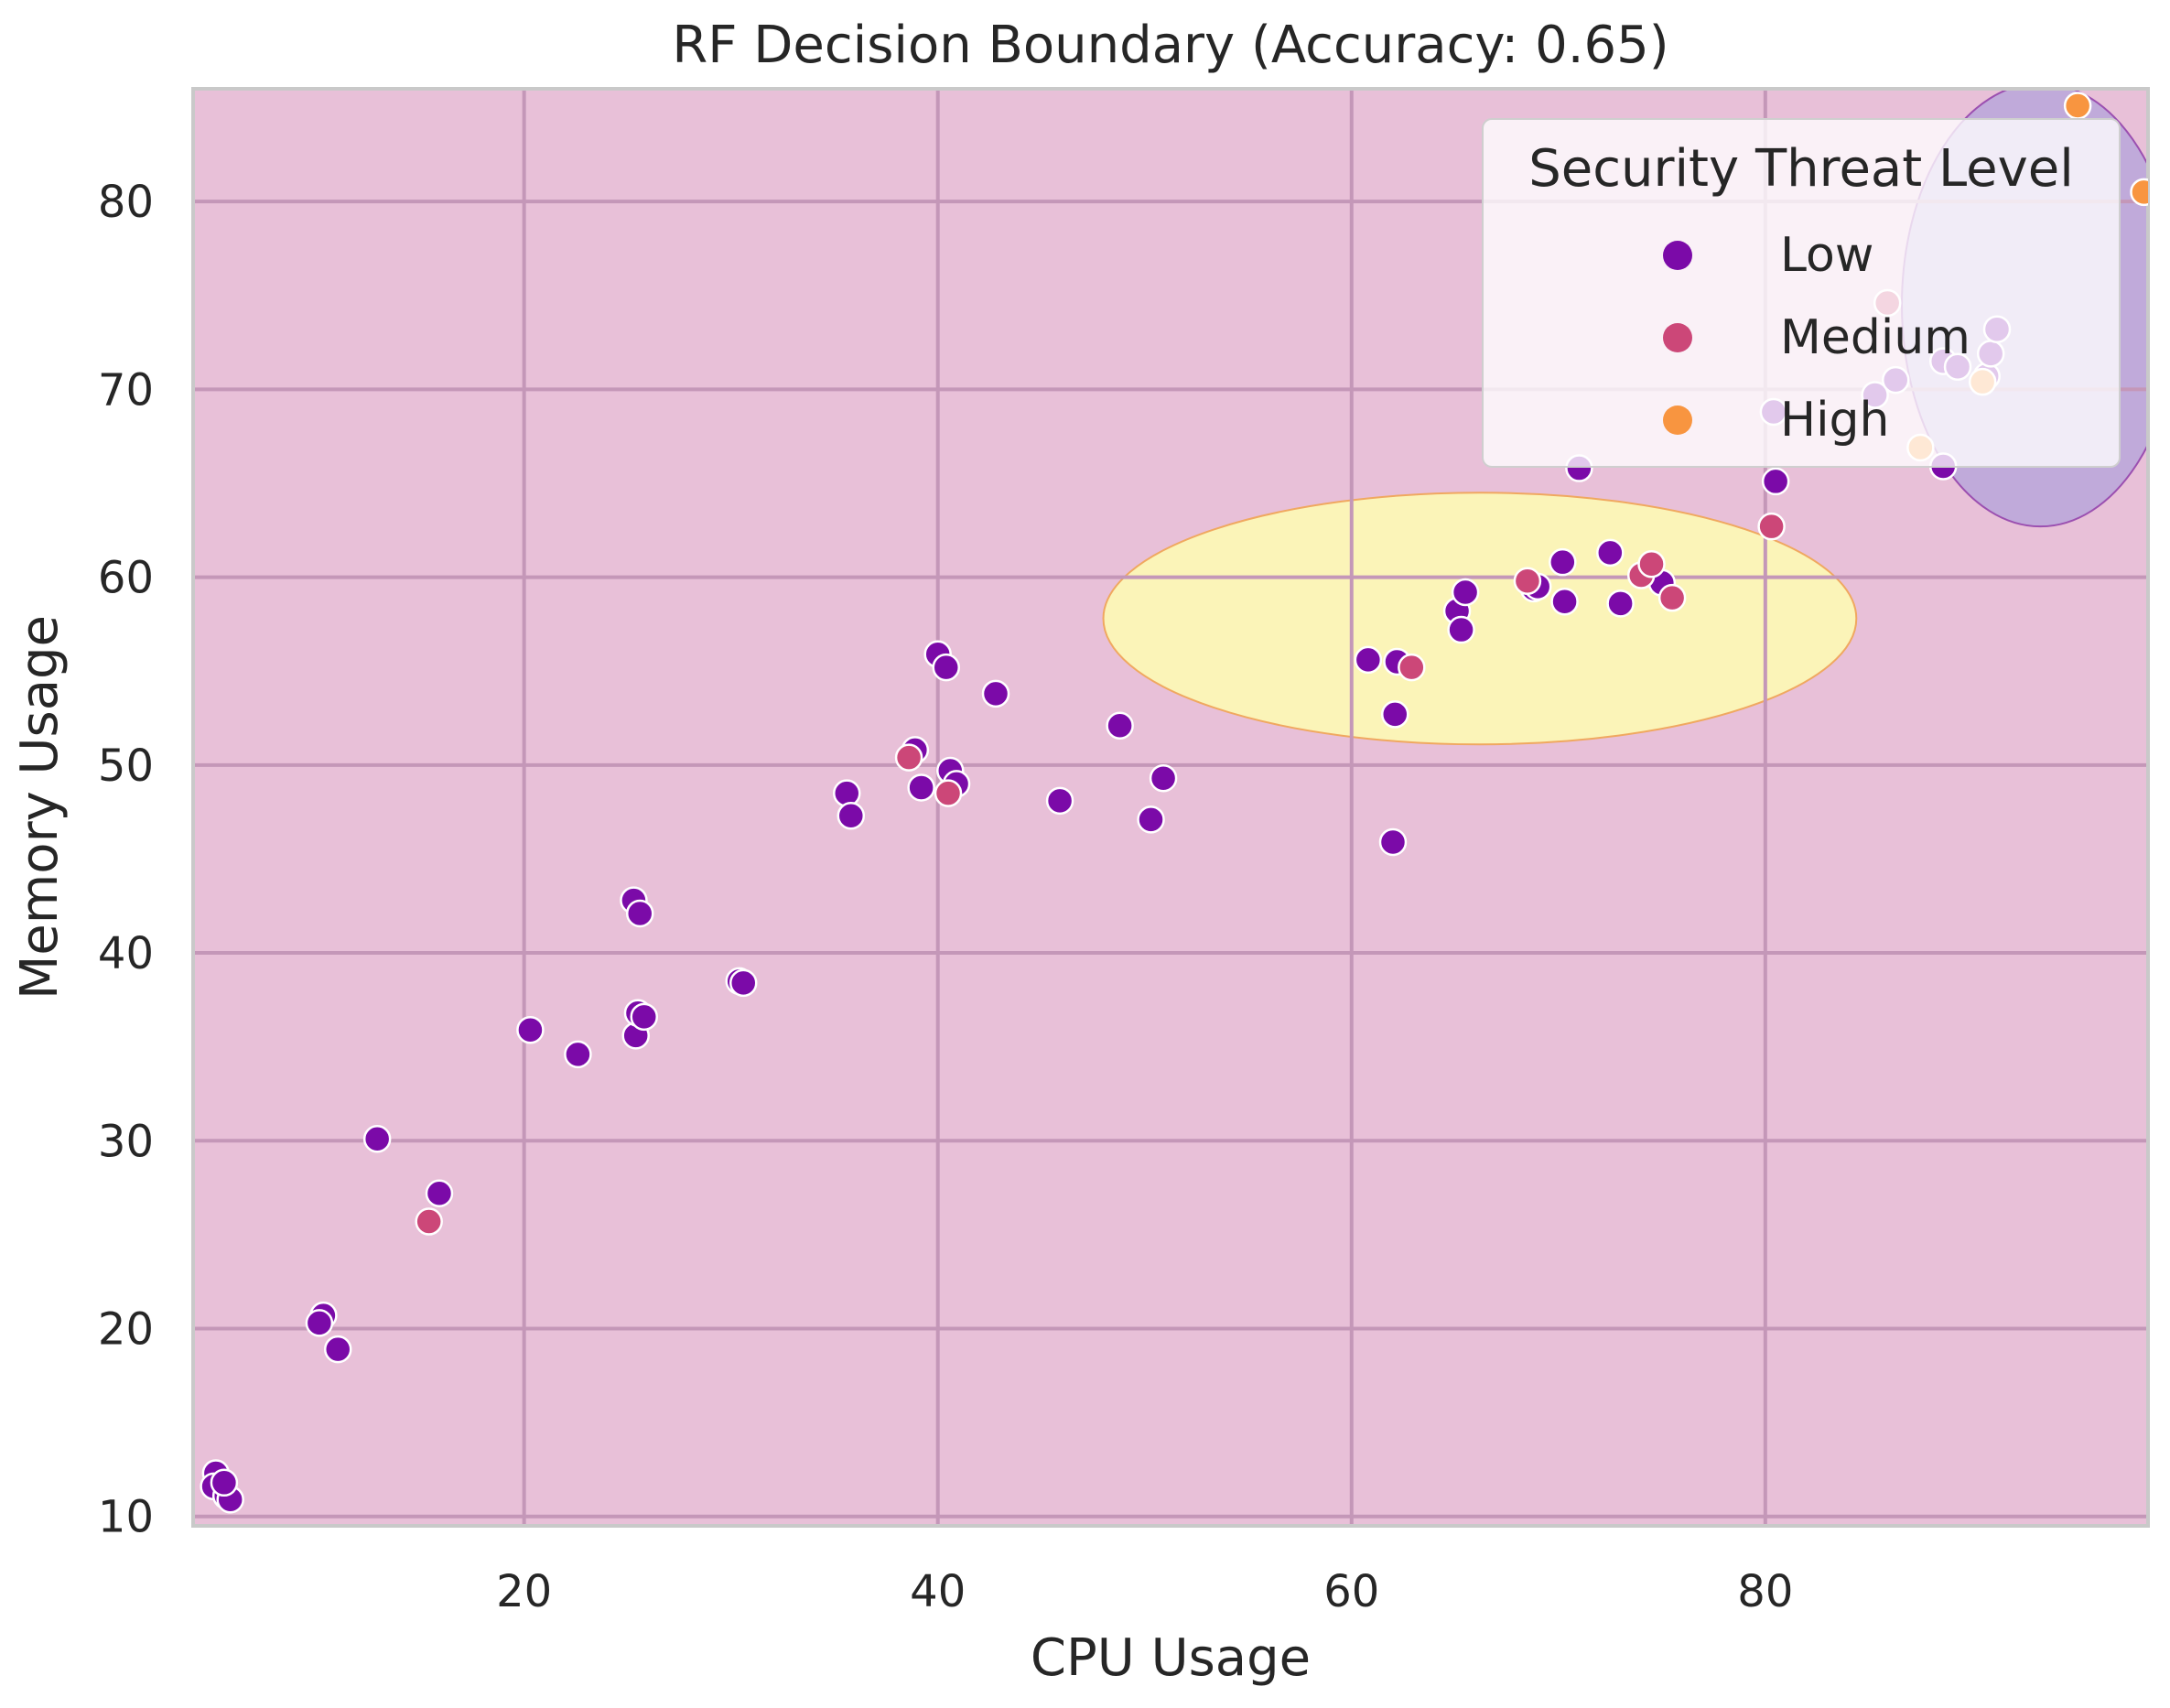  Describe the element at coordinates (1765, 1591) in the screenshot. I see `x-tick-label: 80` at that location.